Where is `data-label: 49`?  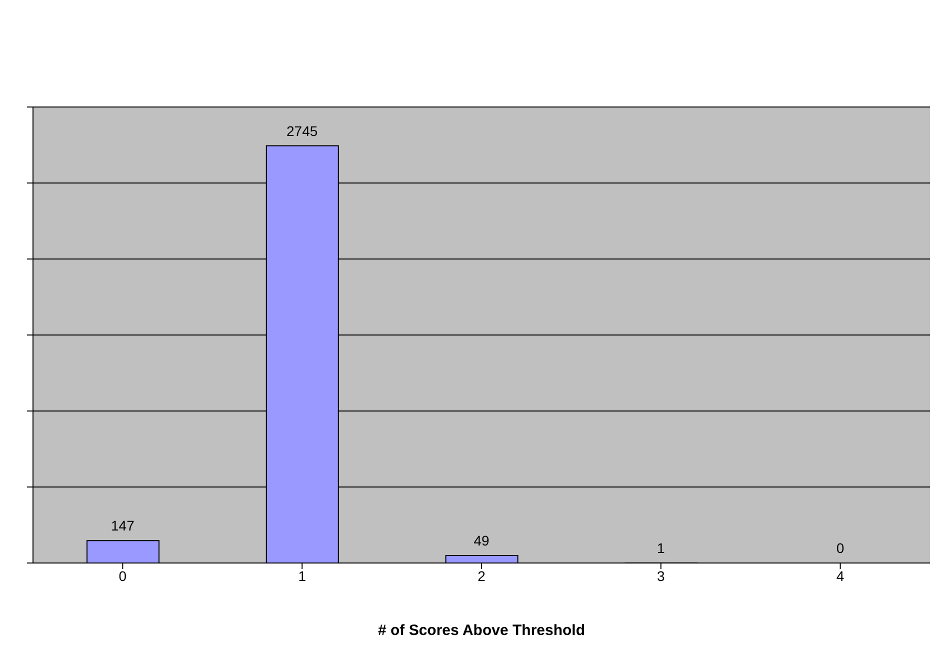
data-label: 49 is located at coordinates (482, 540).